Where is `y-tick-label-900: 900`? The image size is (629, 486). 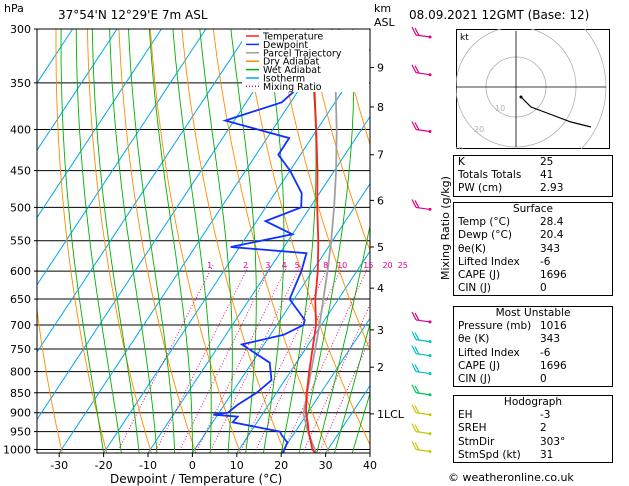
y-tick-label-900: 900 is located at coordinates (20, 413).